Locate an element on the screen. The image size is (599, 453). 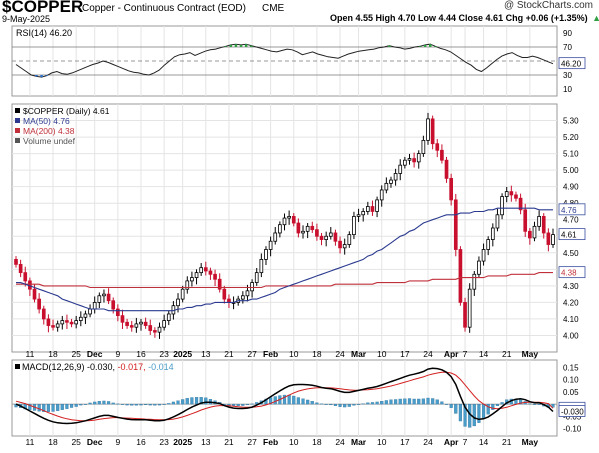
macd-tick-label: 0.15 is located at coordinates (571, 367).